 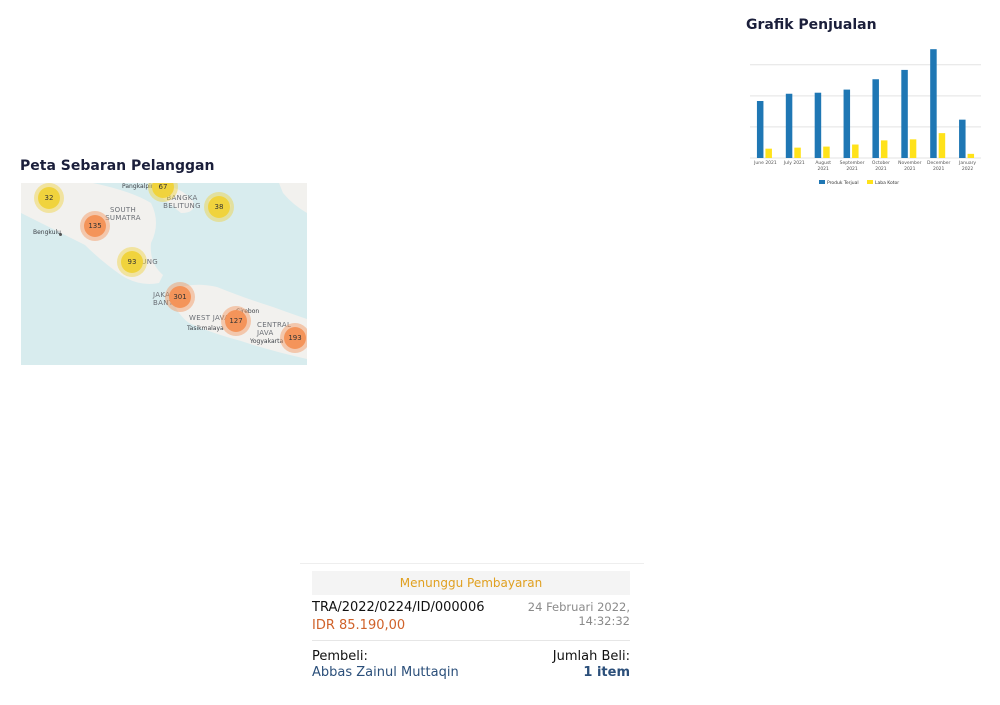 What do you see at coordinates (117, 166) in the screenshot?
I see `map-title: Peta Sebaran Pelanggan` at bounding box center [117, 166].